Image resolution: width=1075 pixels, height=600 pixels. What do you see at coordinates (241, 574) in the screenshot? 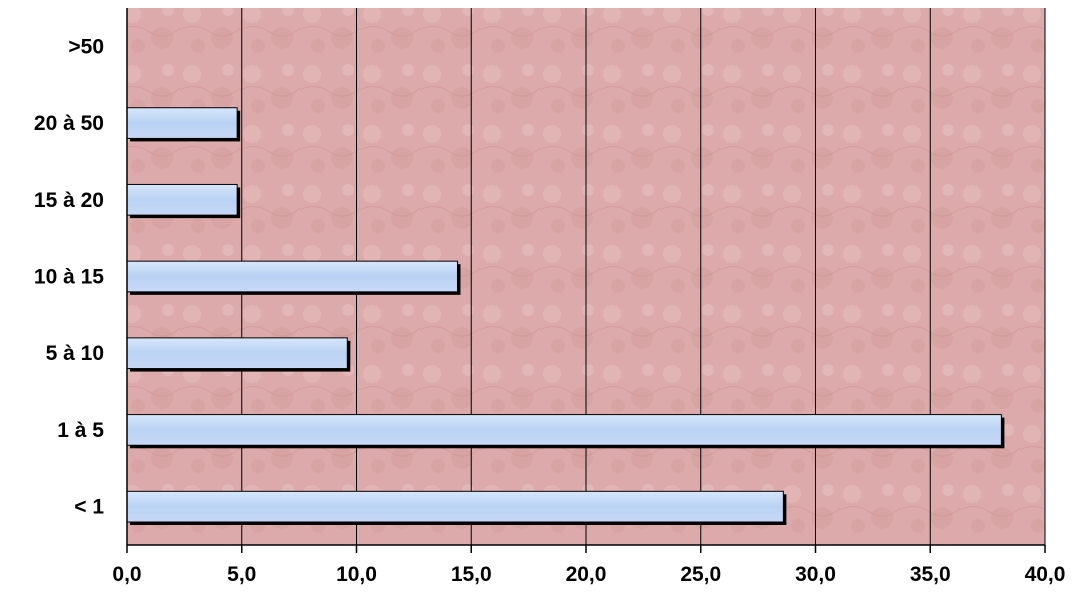
I see `x-tick-label: 5,0` at bounding box center [241, 574].